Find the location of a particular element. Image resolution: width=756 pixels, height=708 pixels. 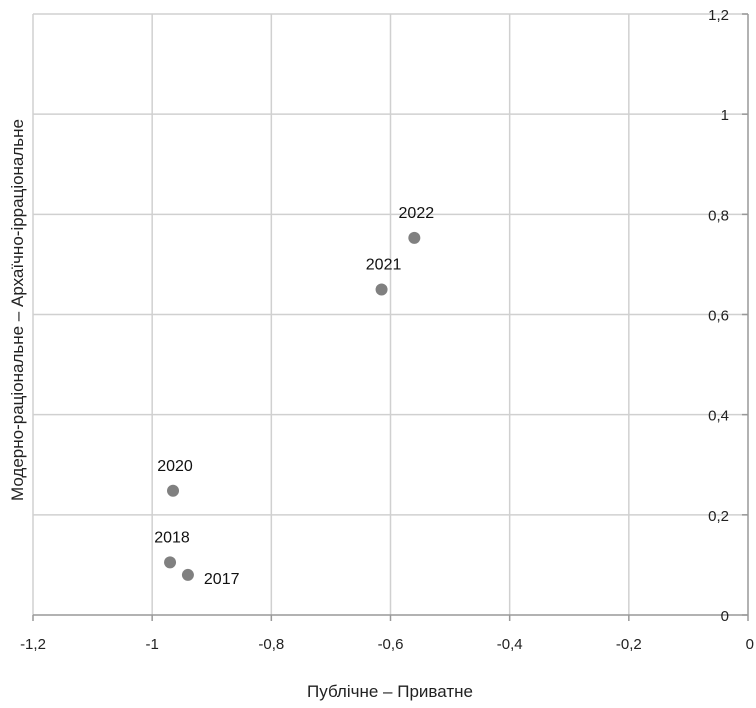

y-tick-label: 0,6 is located at coordinates (718, 316).